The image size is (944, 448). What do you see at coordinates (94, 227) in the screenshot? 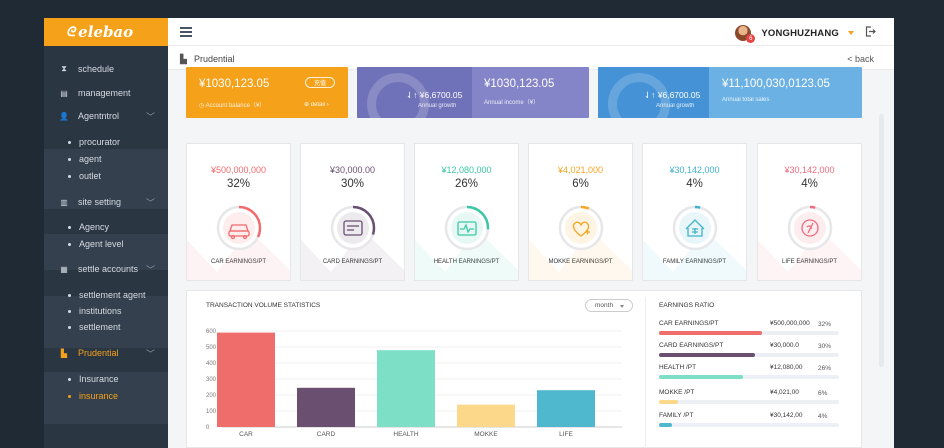
I see `sidebar-subitem-label: Agency` at bounding box center [94, 227].